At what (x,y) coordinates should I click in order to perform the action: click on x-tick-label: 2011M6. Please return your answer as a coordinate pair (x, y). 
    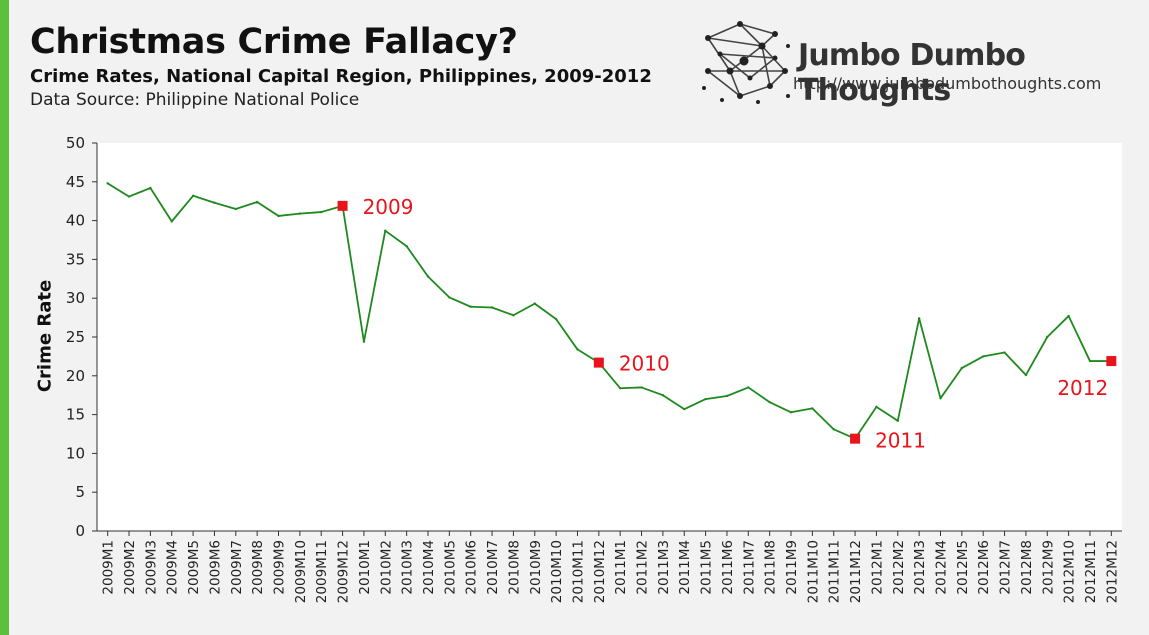
    Looking at the image, I should click on (728, 567).